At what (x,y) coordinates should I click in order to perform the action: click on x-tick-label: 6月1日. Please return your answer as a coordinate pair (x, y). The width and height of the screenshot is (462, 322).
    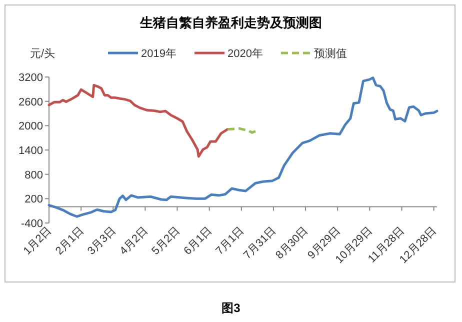
    Looking at the image, I should click on (198, 241).